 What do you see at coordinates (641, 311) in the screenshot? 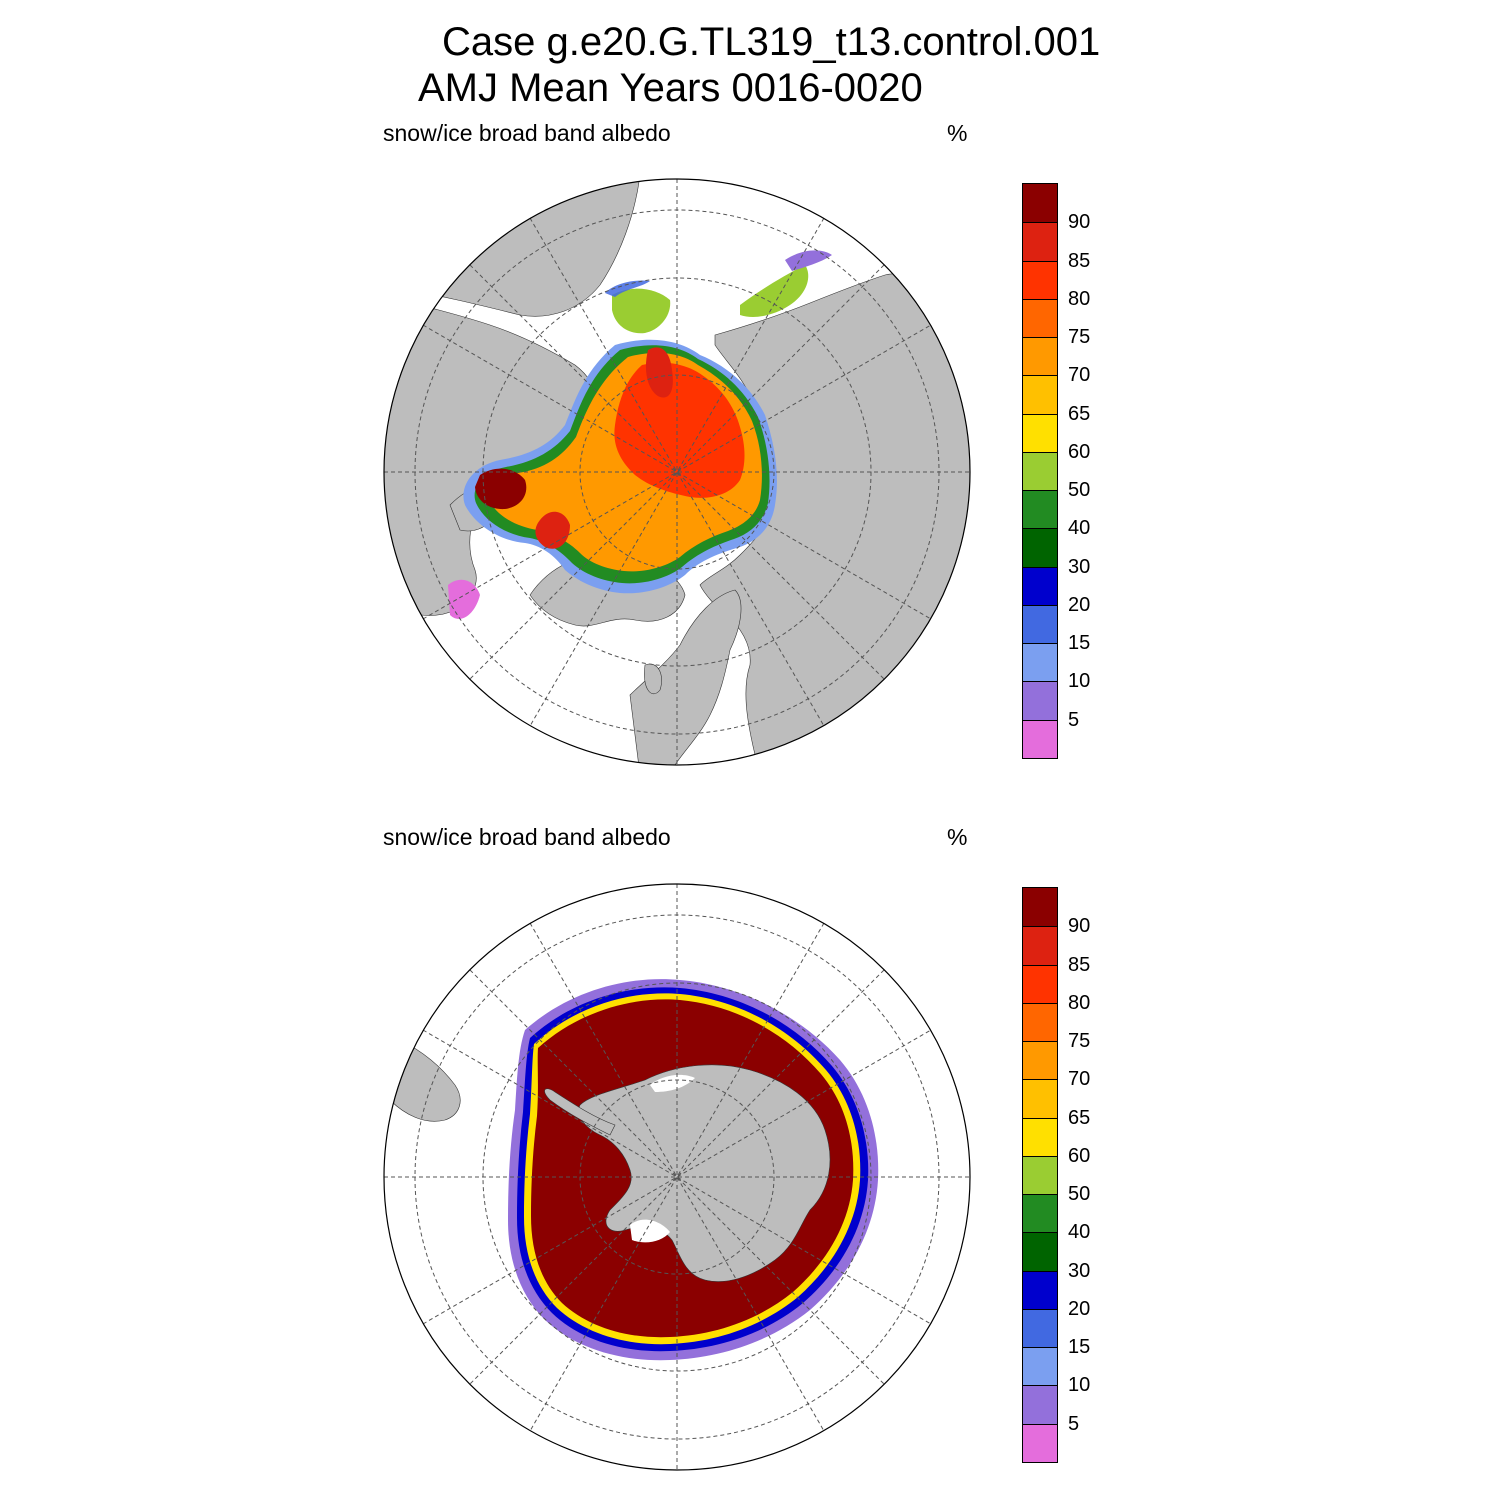
I see `bering-ice` at bounding box center [641, 311].